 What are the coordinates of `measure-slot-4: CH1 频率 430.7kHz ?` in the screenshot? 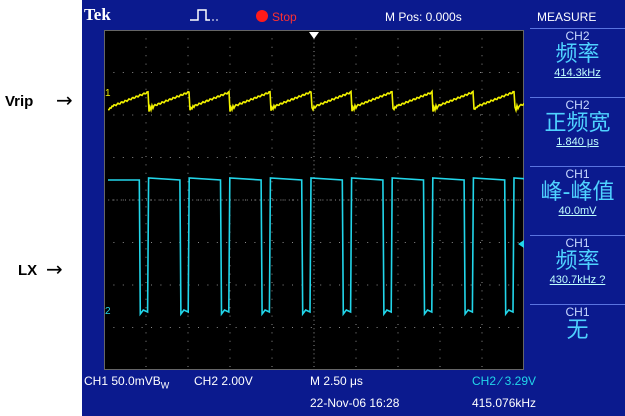 It's located at (577, 268).